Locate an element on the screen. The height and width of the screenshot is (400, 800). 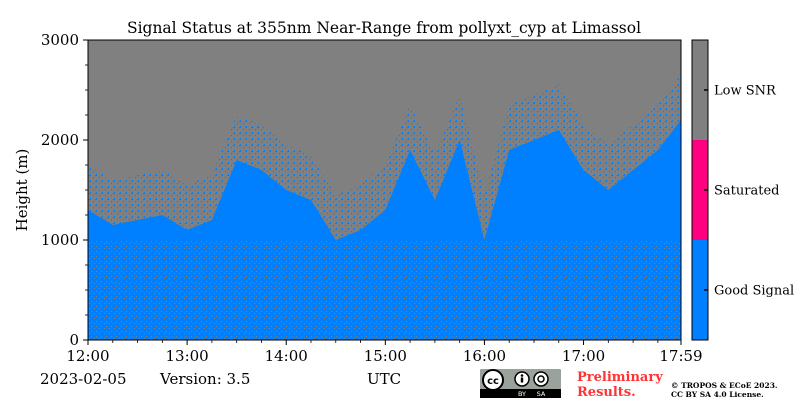
x-tick-label: 17:59 is located at coordinates (680, 356).